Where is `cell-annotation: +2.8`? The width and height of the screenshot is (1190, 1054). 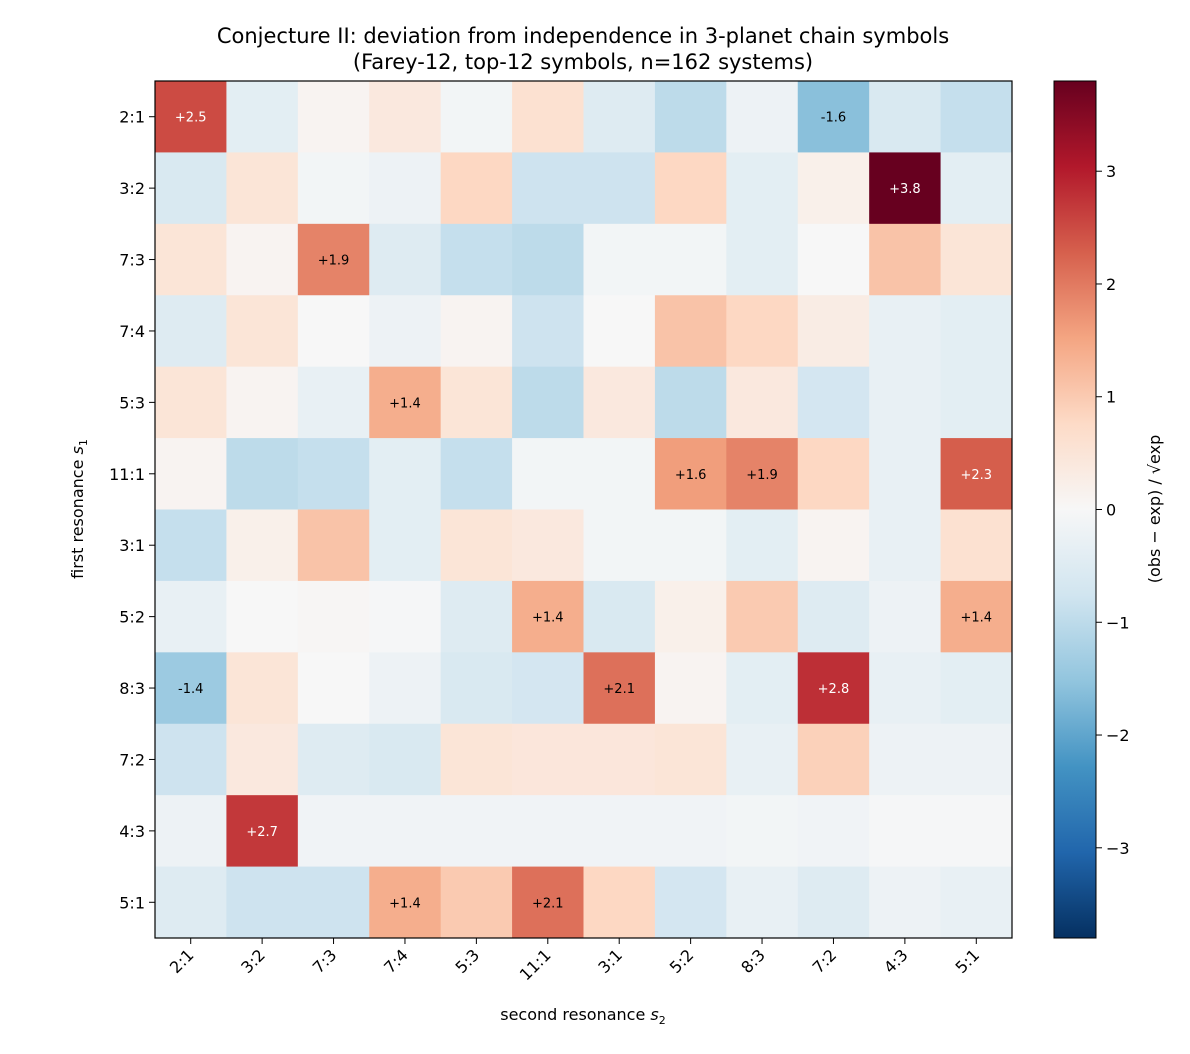 cell-annotation: +2.8 is located at coordinates (834, 689).